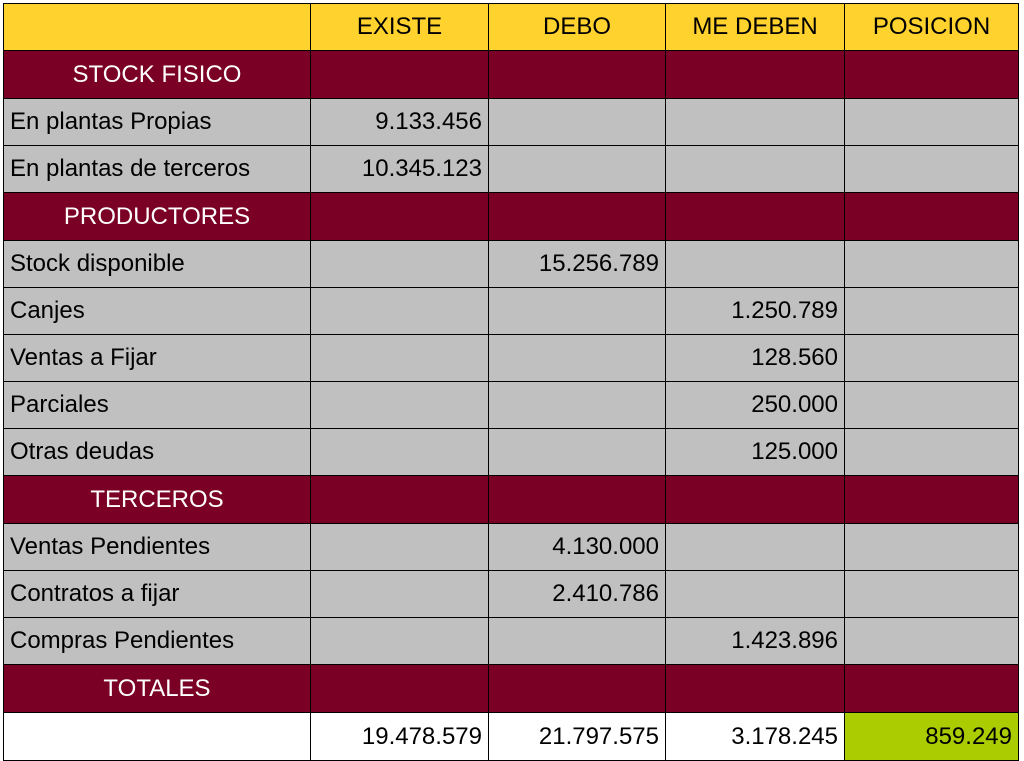 This screenshot has width=1024, height=761. What do you see at coordinates (755, 641) in the screenshot?
I see `cell-me-deben: 1.423.896` at bounding box center [755, 641].